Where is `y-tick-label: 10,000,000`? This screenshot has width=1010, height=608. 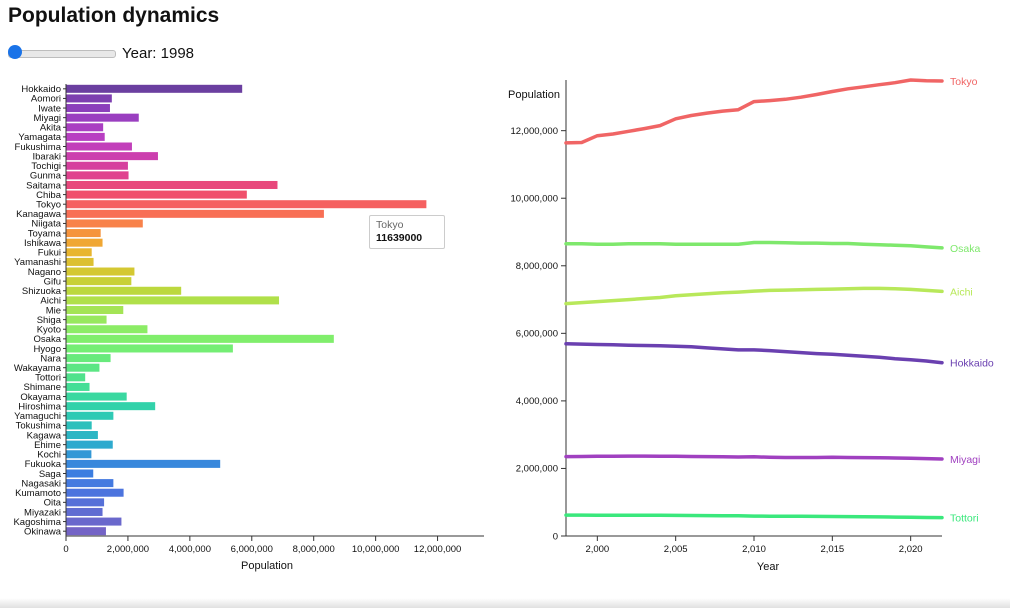 y-tick-label: 10,000,000 is located at coordinates (534, 199).